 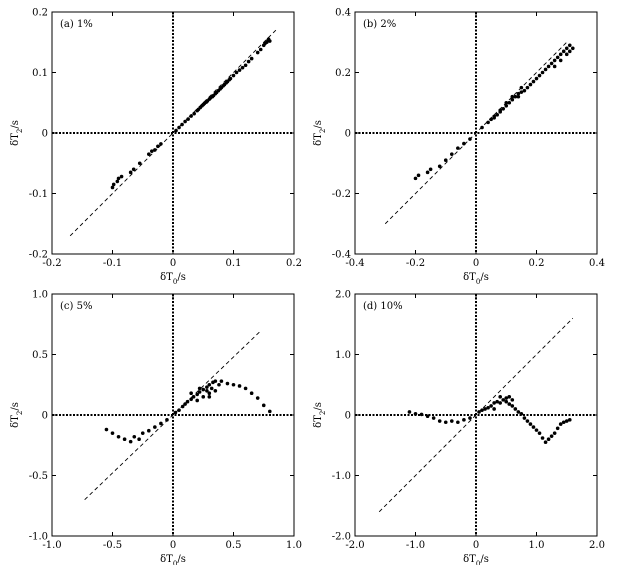 What do you see at coordinates (343, 13) in the screenshot?
I see `y-tick-label: 0.4` at bounding box center [343, 13].